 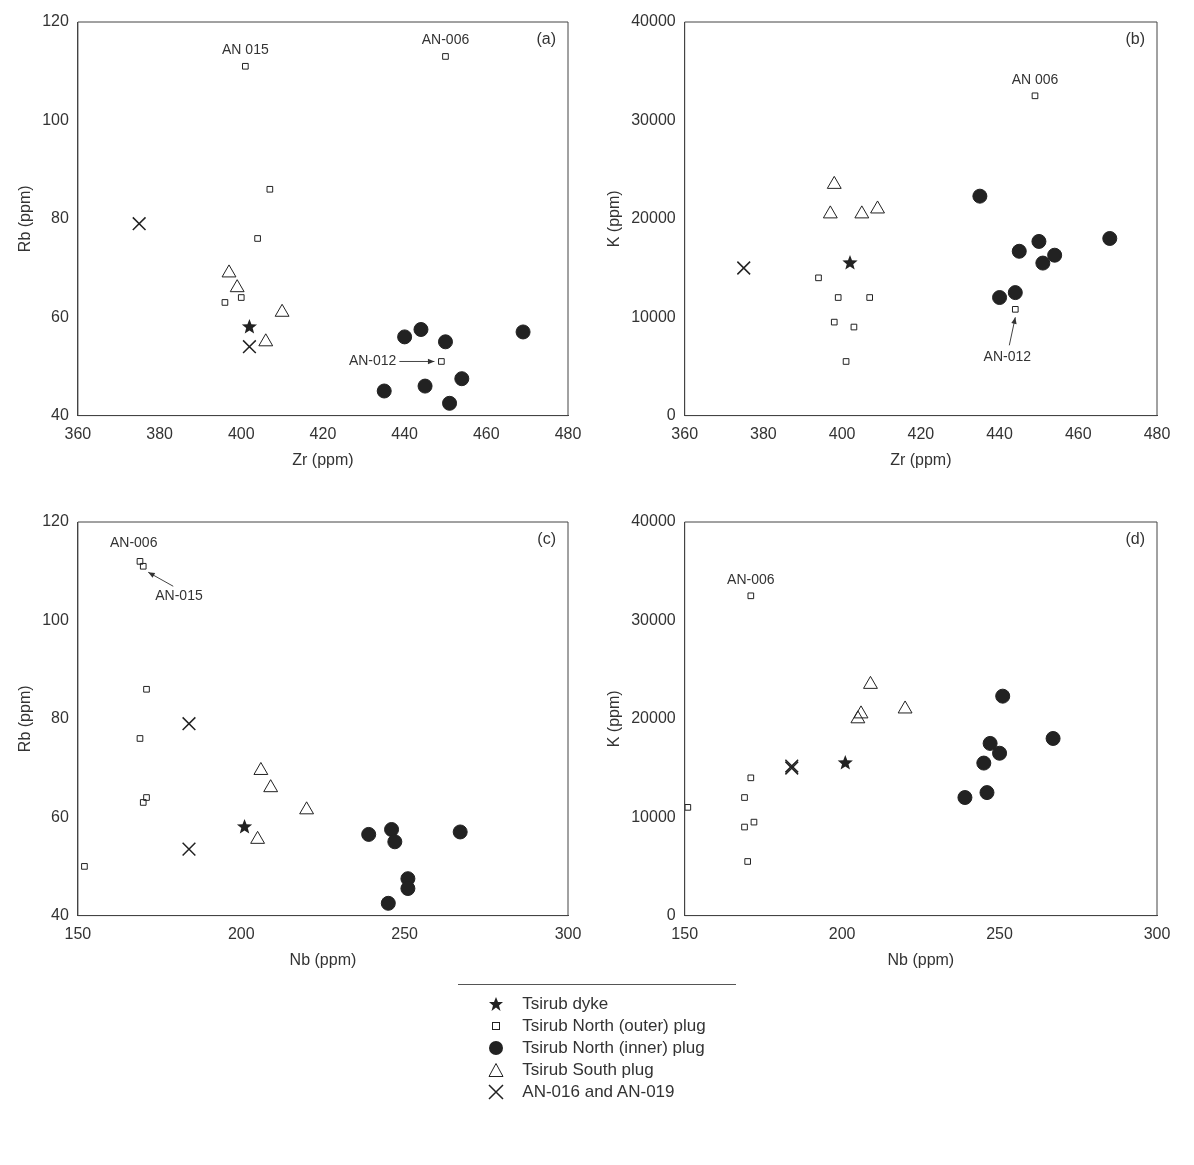 What do you see at coordinates (671, 915) in the screenshot?
I see `y-tick-label: 0` at bounding box center [671, 915].